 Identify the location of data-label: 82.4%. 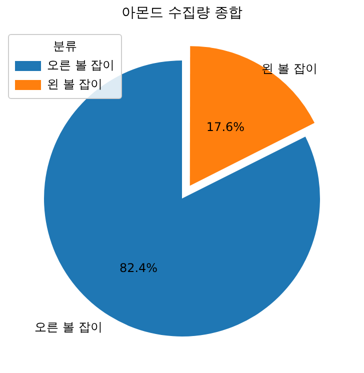
(138, 268).